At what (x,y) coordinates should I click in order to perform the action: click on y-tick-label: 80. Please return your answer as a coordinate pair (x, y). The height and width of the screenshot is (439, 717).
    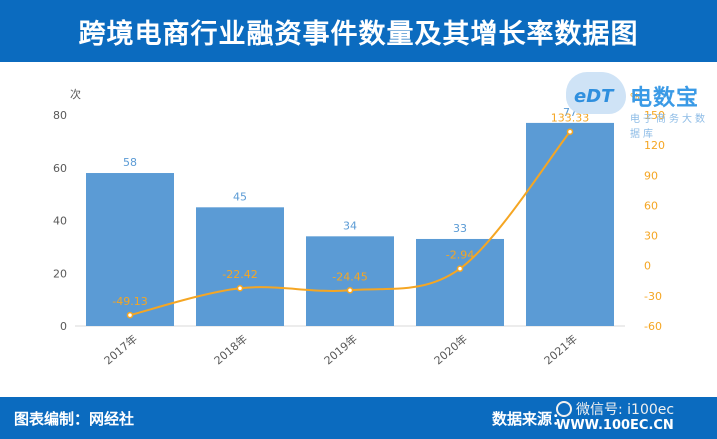
    Looking at the image, I should click on (60, 115).